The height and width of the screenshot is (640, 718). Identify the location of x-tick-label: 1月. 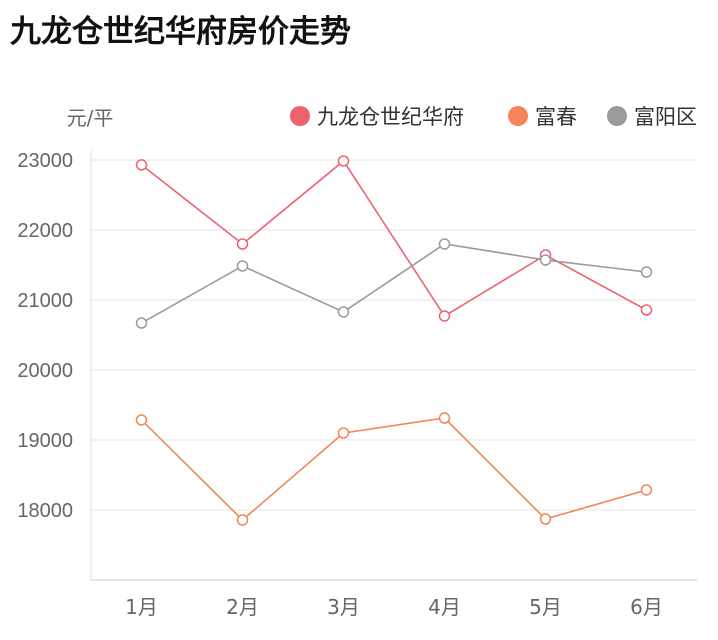
(141, 607).